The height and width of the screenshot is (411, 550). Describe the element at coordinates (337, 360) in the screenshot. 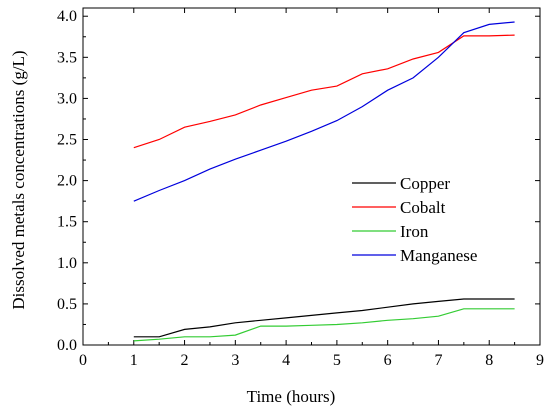

I see `x-tick-label: 5` at that location.